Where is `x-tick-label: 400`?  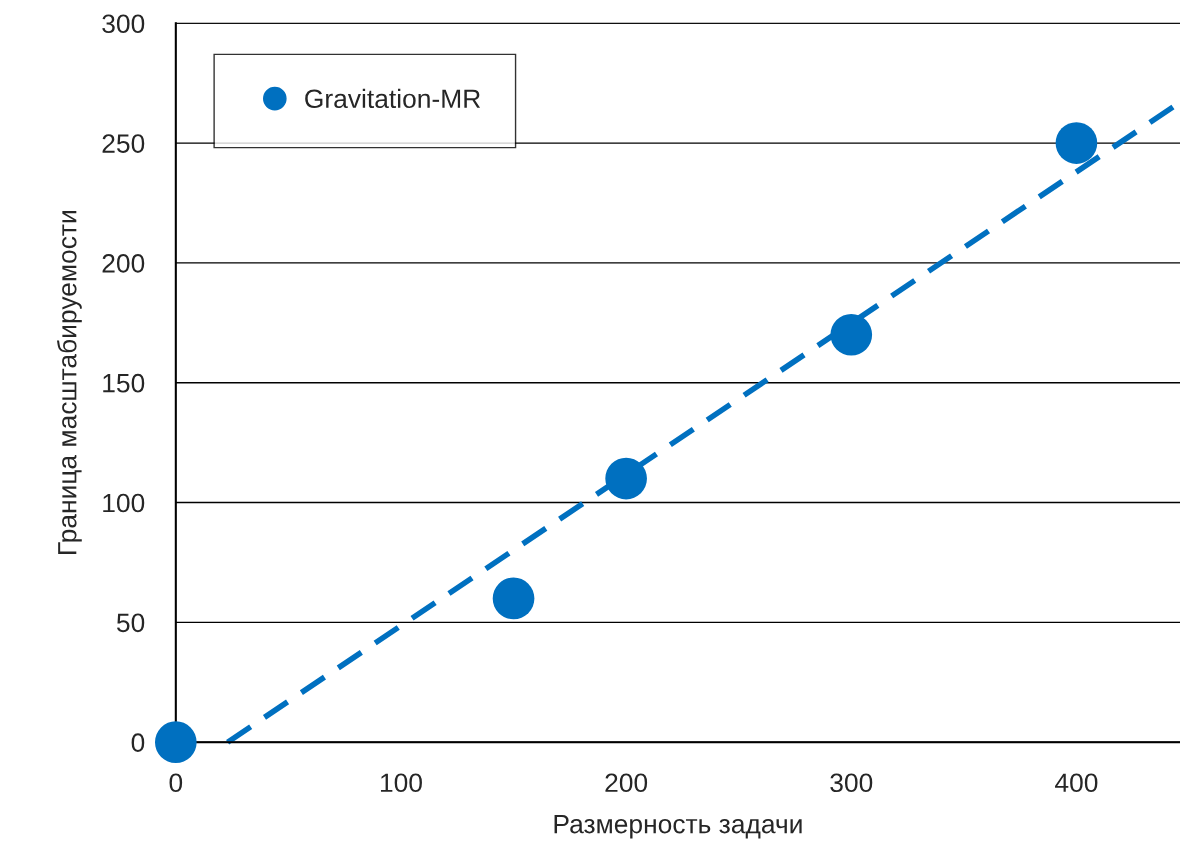
x-tick-label: 400 is located at coordinates (1076, 783).